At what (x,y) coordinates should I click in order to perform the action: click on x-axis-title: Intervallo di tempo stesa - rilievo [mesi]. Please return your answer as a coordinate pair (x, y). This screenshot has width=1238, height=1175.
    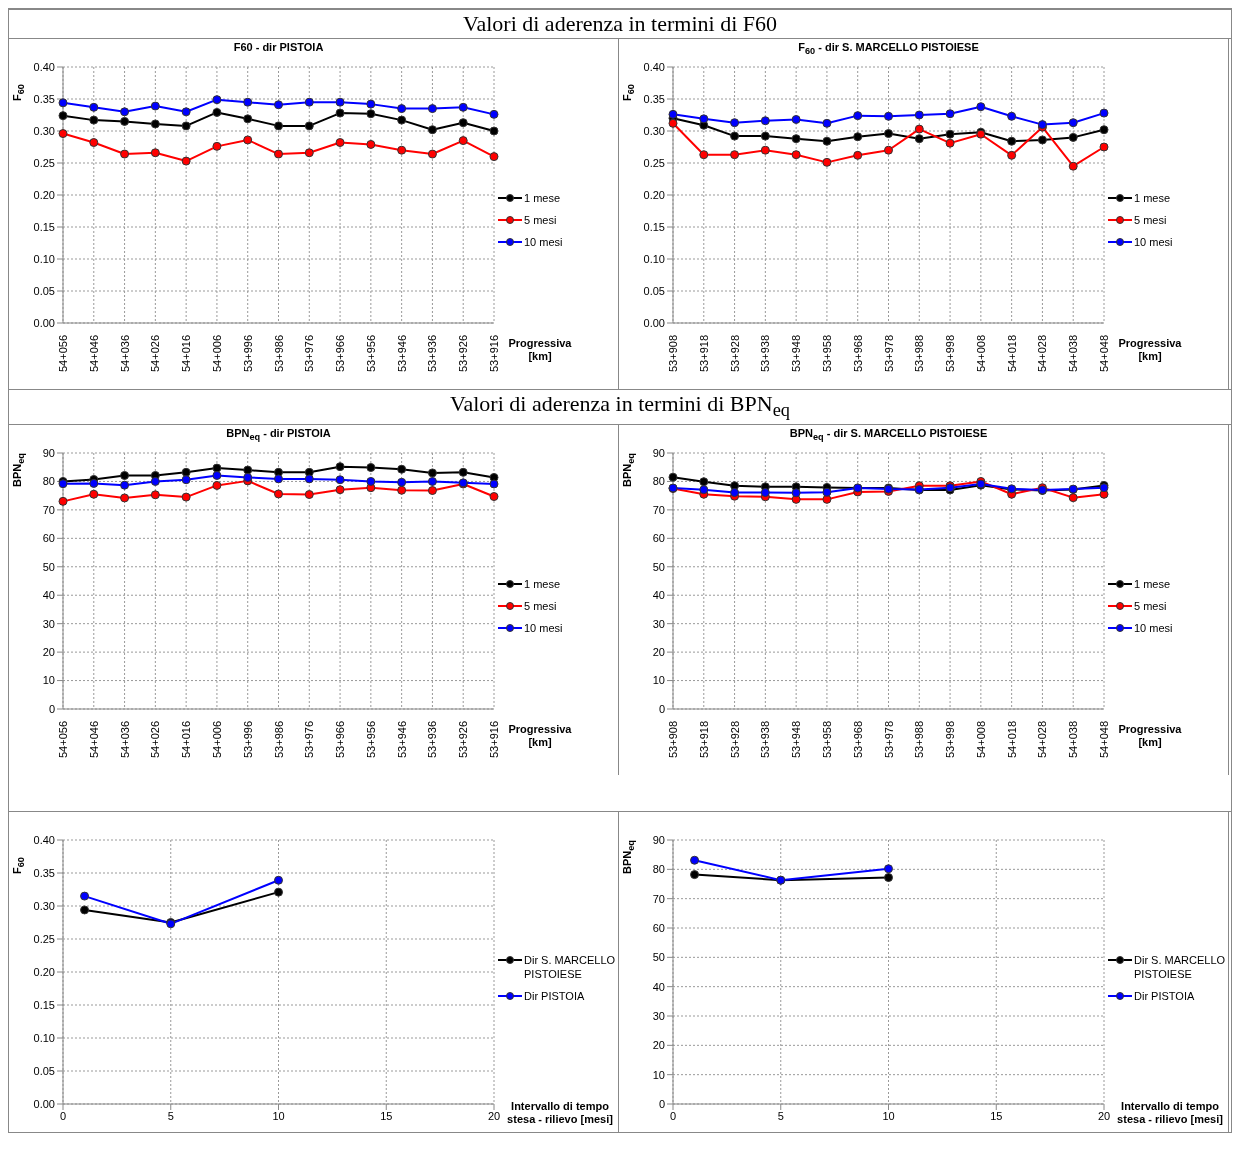
    Looking at the image, I should click on (560, 1113).